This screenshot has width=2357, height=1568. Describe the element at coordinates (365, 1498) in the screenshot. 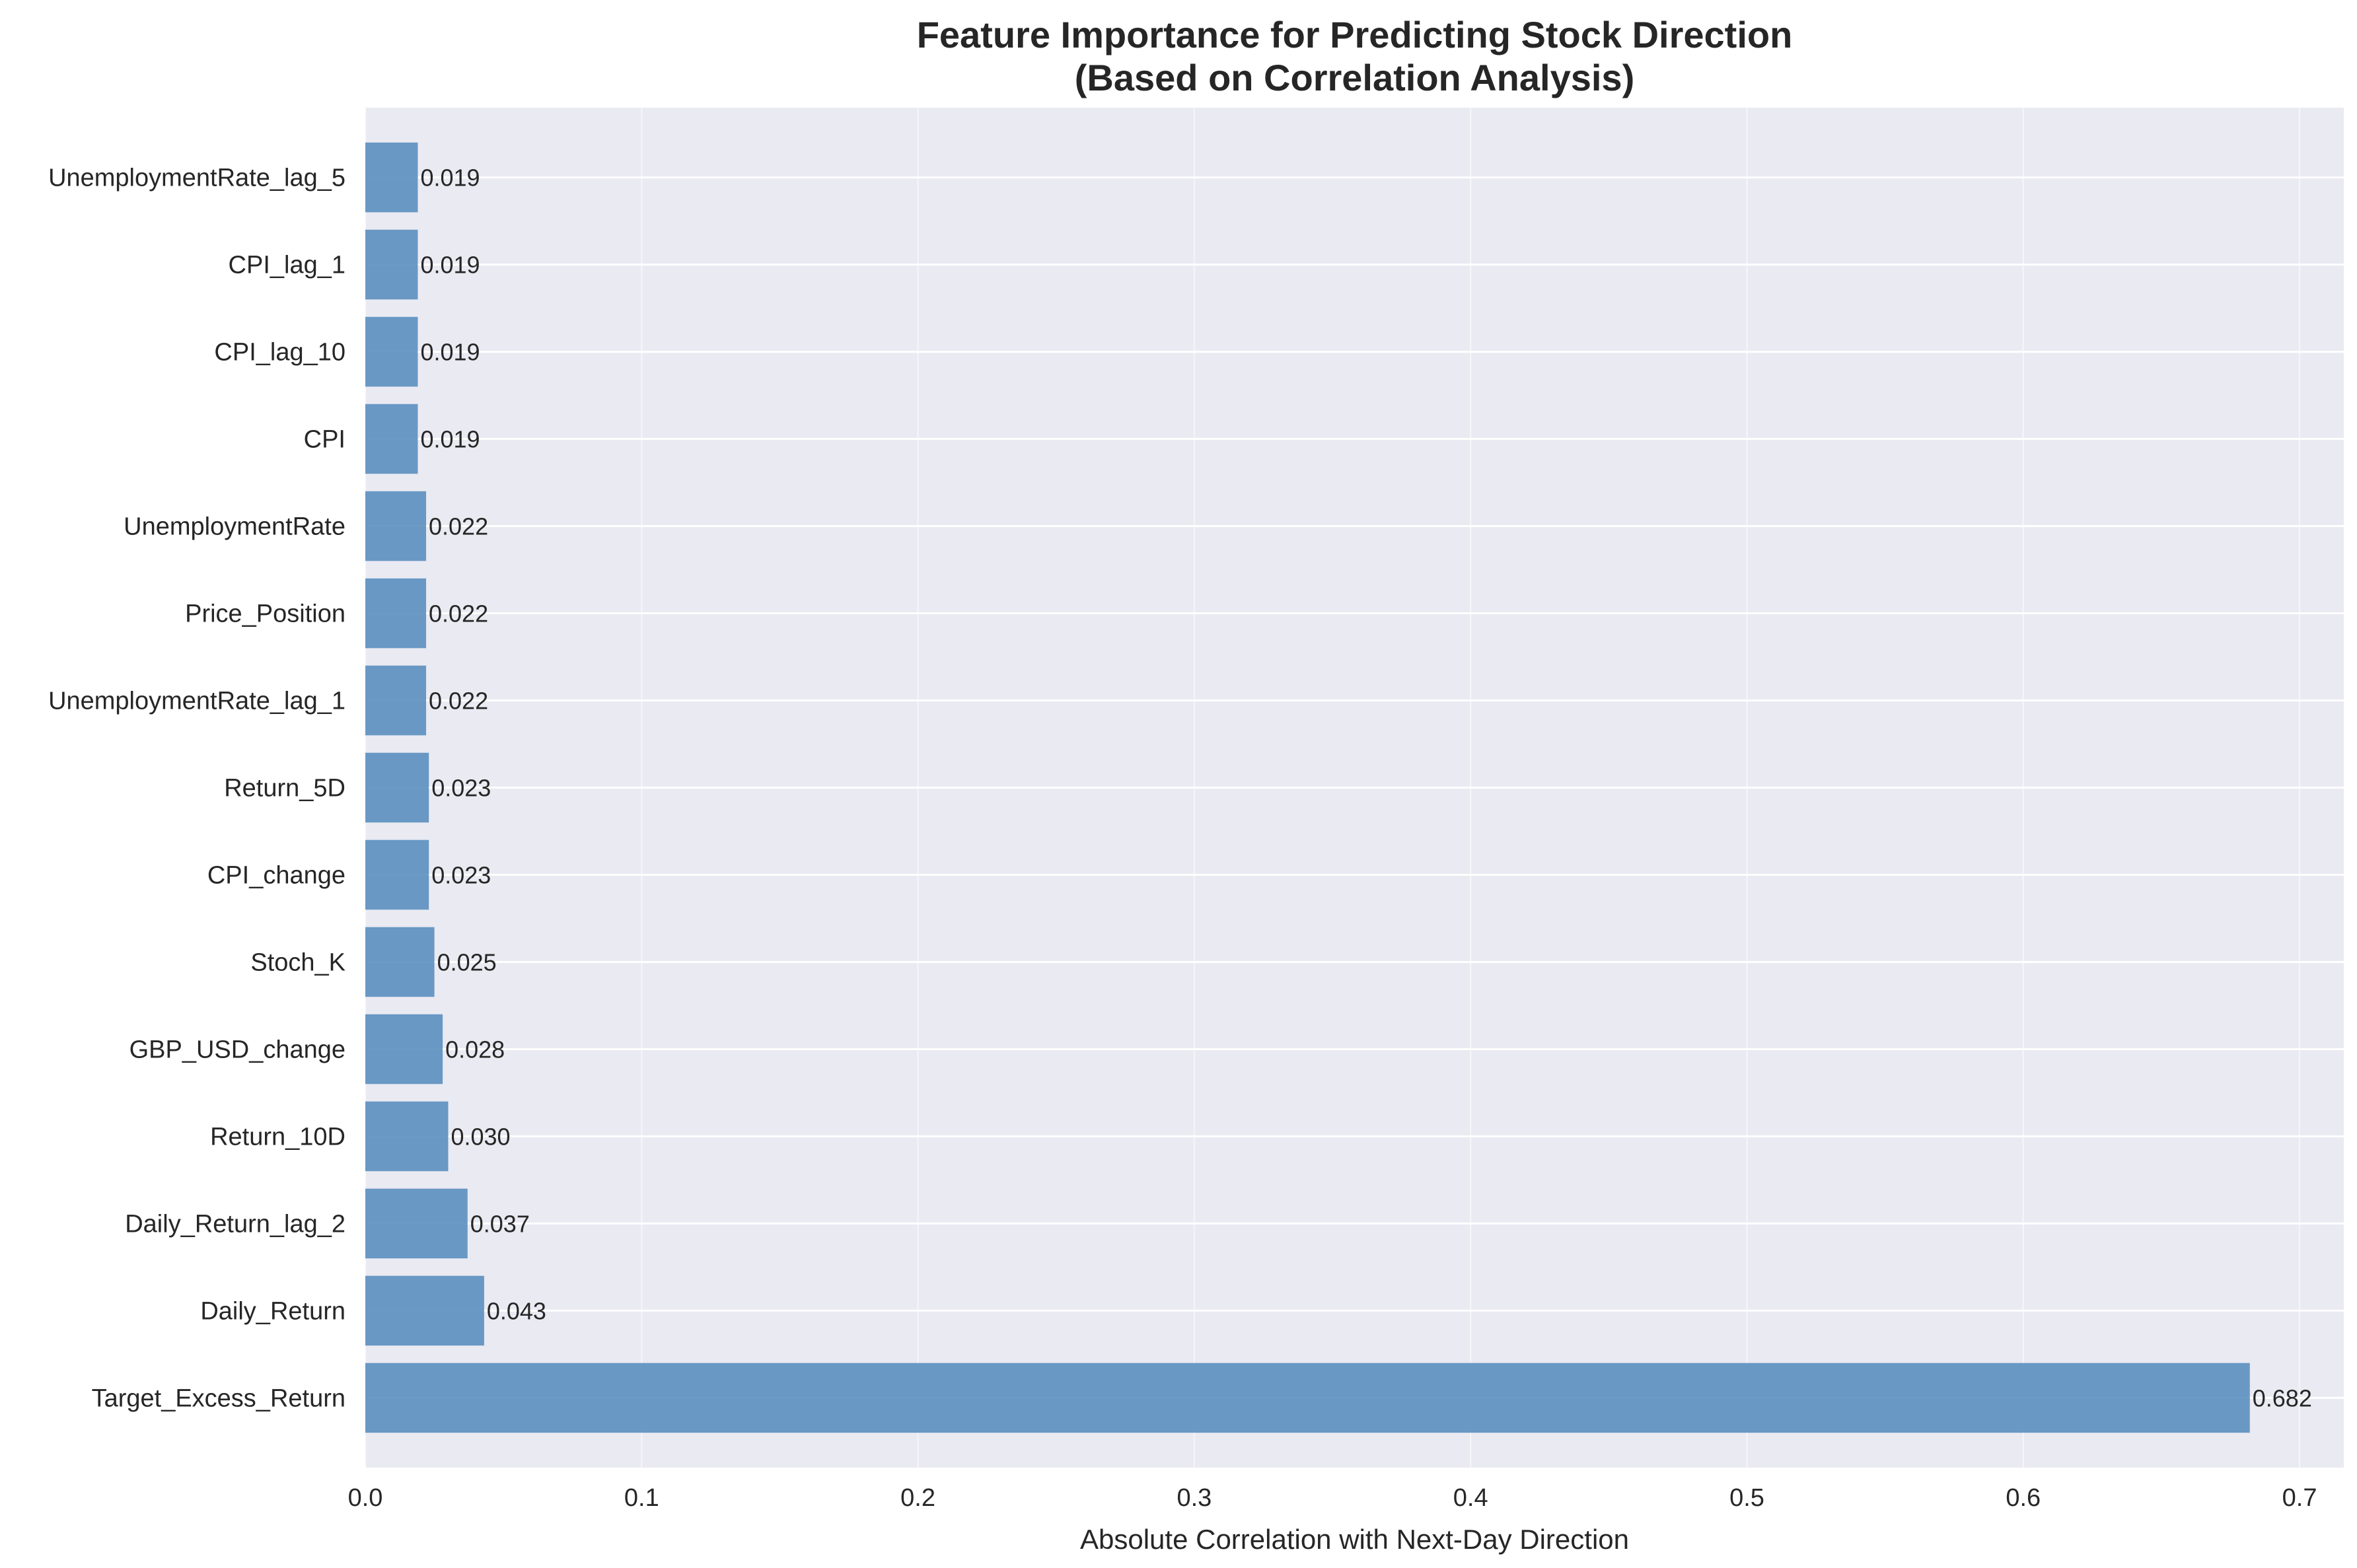

I see `x-tick-label: 0.0` at that location.